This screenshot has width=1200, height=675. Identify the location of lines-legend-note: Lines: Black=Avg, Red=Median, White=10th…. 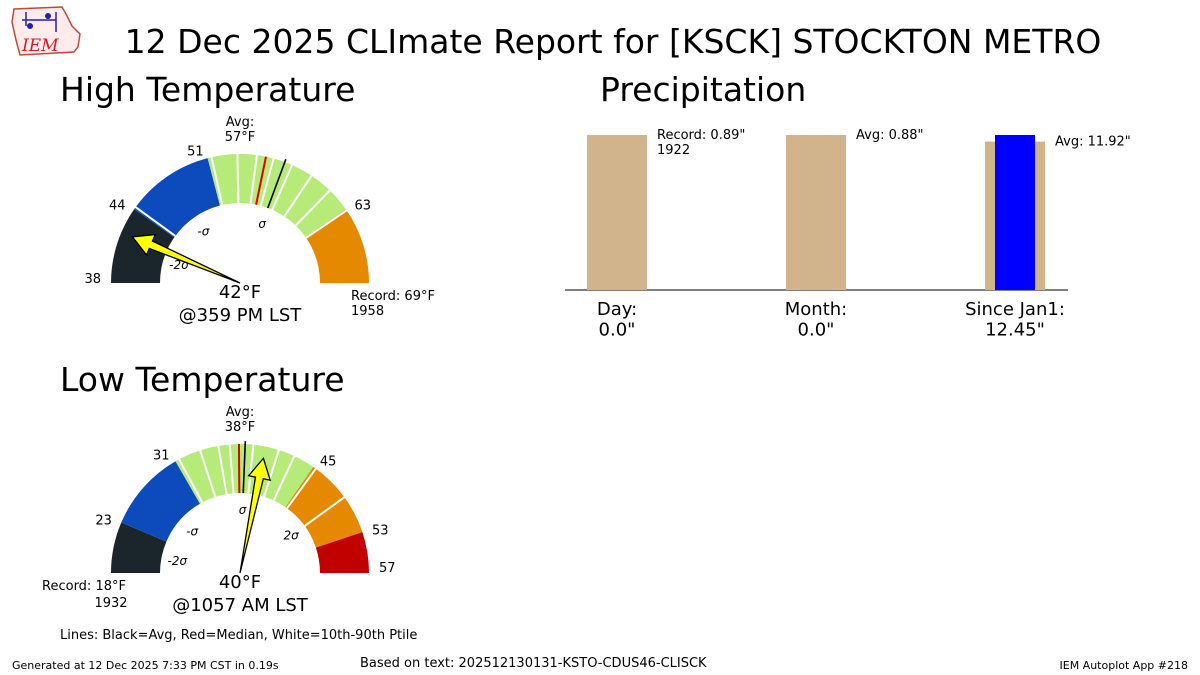
(239, 635).